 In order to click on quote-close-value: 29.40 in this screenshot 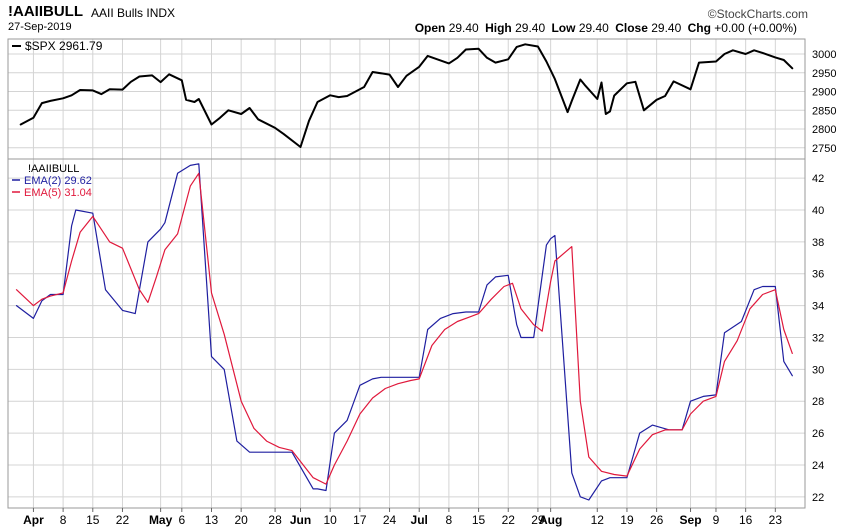, I will do `click(666, 28)`.